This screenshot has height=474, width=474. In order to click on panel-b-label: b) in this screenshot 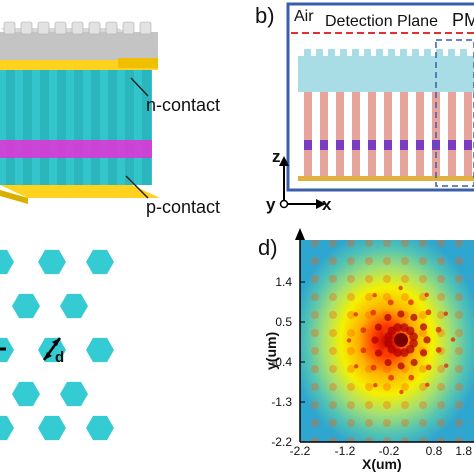, I will do `click(265, 15)`.